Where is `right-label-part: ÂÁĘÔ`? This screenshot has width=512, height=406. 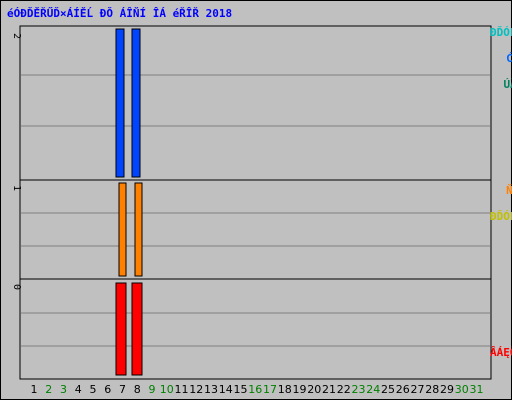 right-label-part: ÂÁĘÔ is located at coordinates (501, 352).